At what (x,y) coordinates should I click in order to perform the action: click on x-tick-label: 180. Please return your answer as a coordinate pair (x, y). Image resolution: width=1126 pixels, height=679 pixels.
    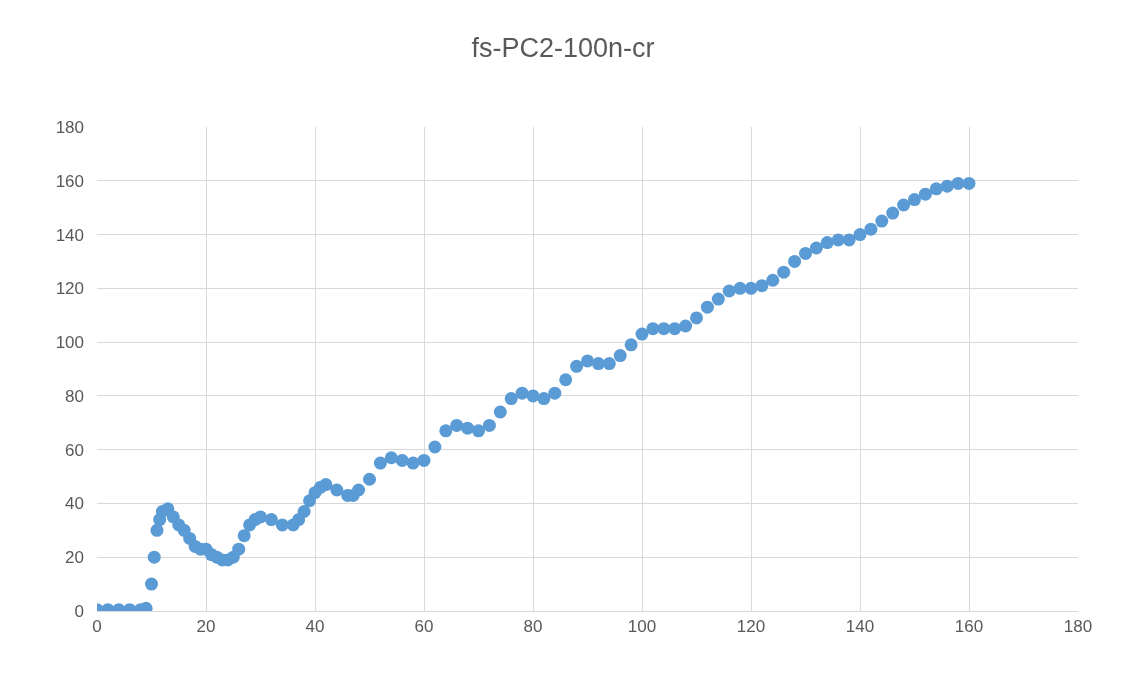
    Looking at the image, I should click on (1078, 627).